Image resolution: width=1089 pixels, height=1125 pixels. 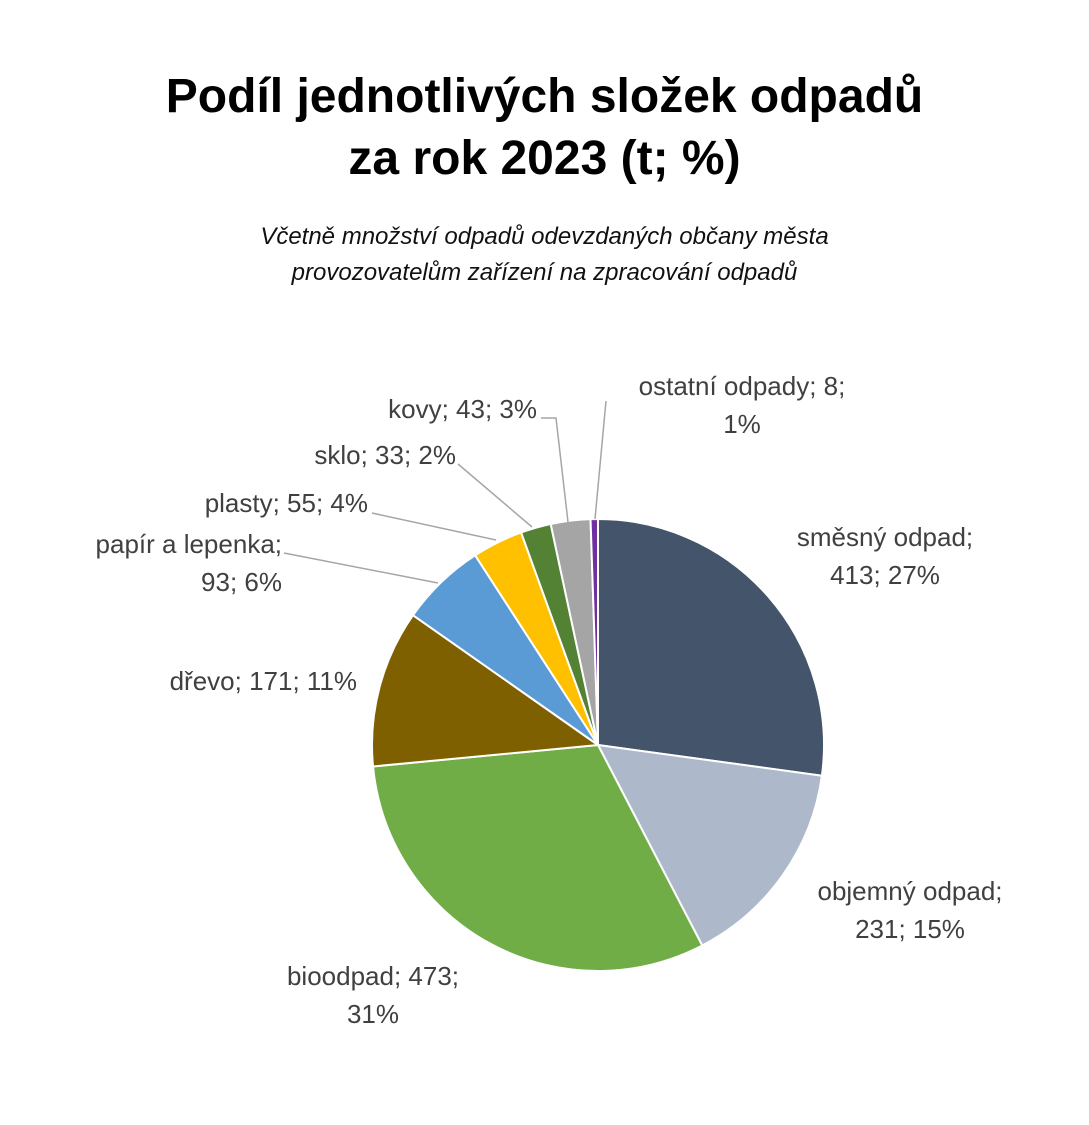 What do you see at coordinates (434, 526) in the screenshot?
I see `leader-line-plasty` at bounding box center [434, 526].